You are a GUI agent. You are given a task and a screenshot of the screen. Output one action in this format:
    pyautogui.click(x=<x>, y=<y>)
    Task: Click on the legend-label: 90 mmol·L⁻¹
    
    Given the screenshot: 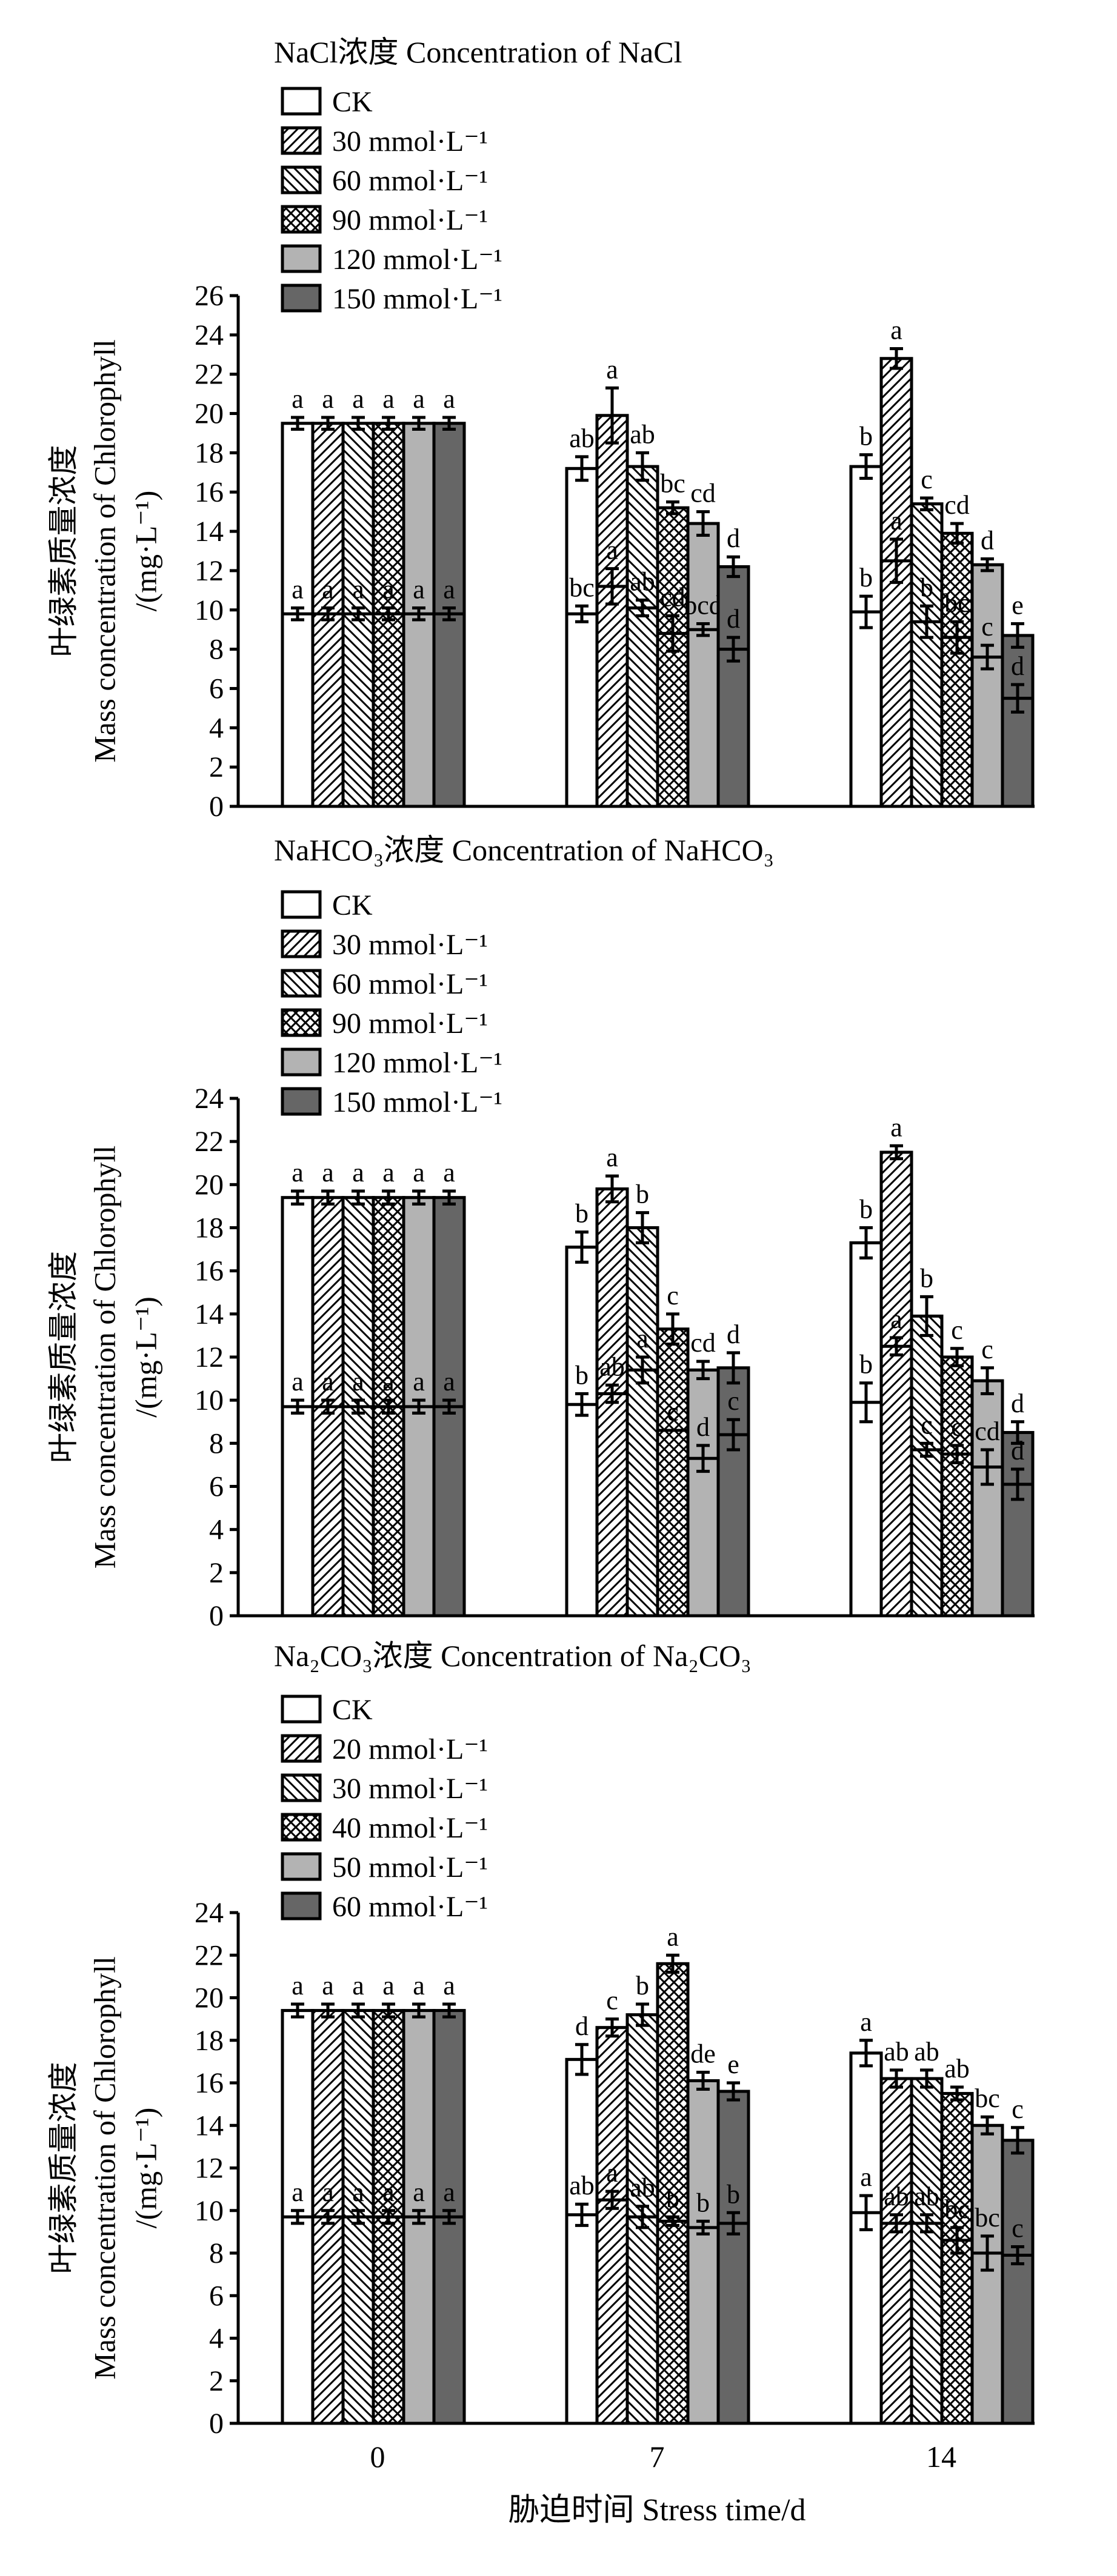 What is the action you would take?
    pyautogui.click(x=410, y=220)
    